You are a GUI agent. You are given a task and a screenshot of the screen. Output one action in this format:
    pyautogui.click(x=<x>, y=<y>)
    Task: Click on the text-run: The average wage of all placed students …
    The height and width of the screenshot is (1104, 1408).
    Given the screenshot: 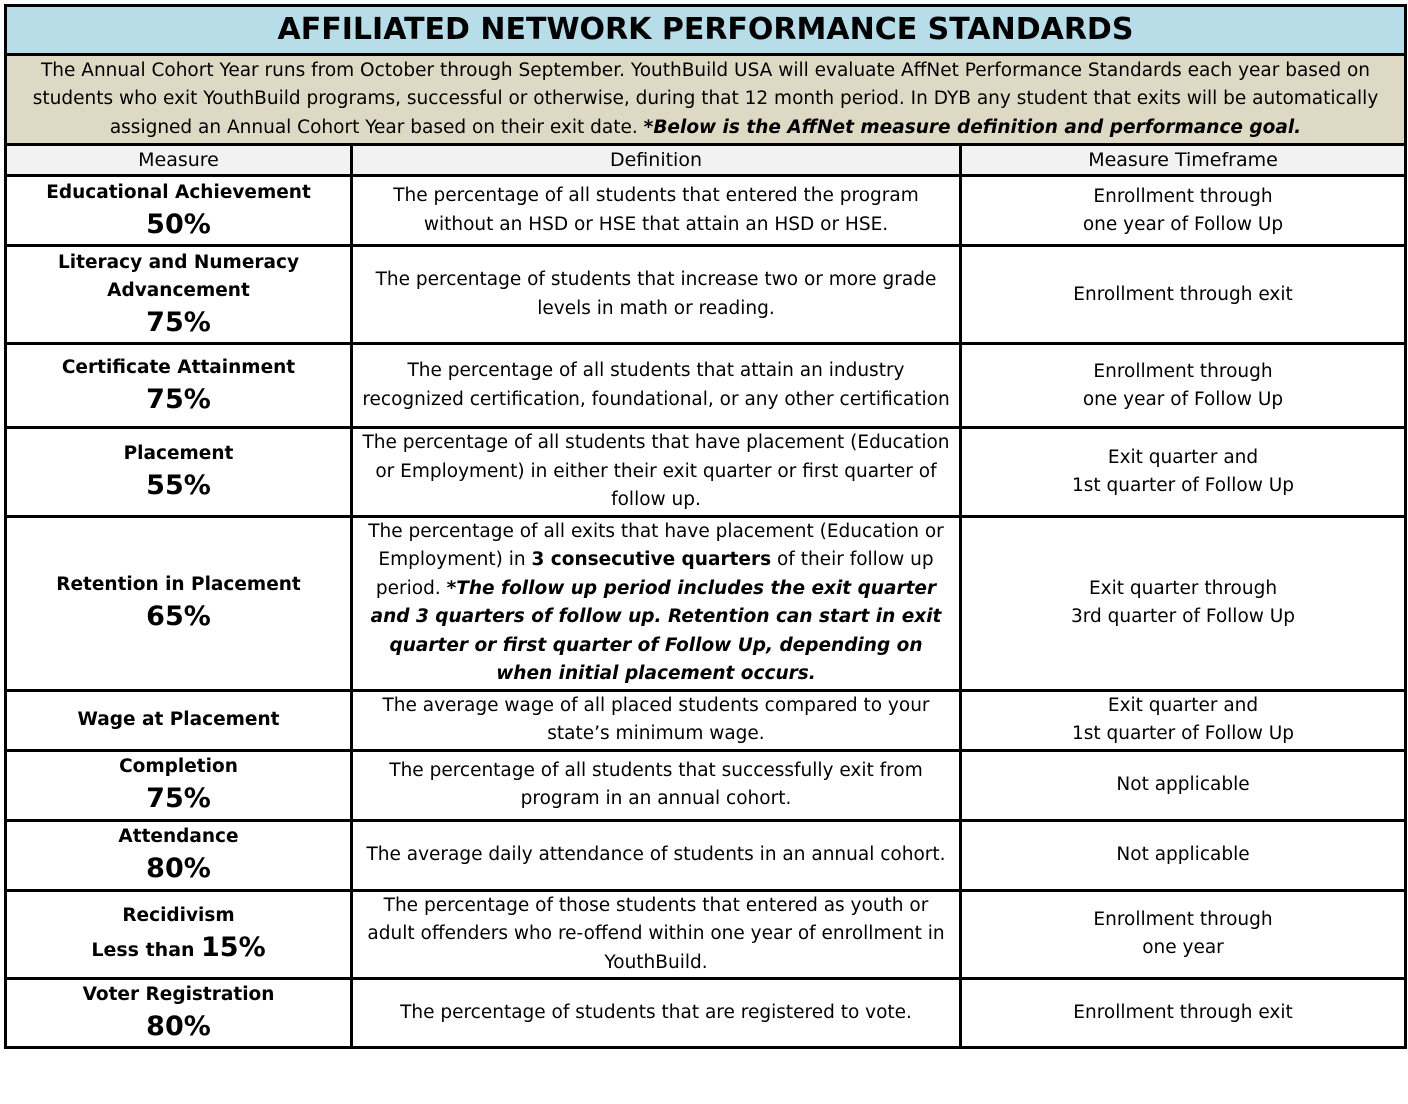 What is the action you would take?
    pyautogui.click(x=656, y=719)
    